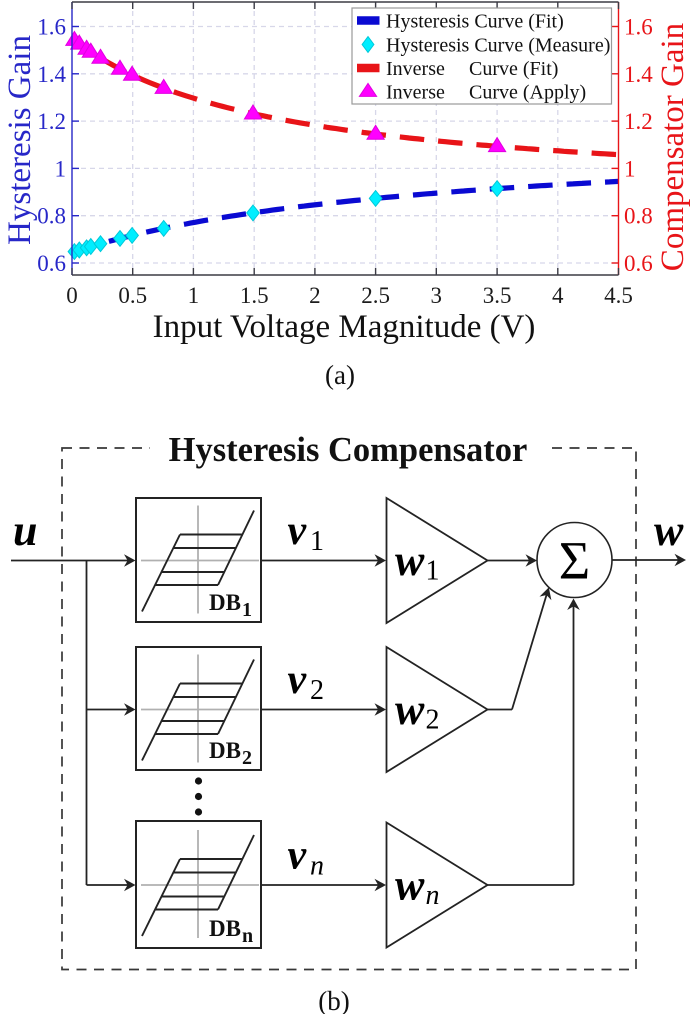 The width and height of the screenshot is (693, 1014). I want to click on svg-text: (a), so click(340, 375).